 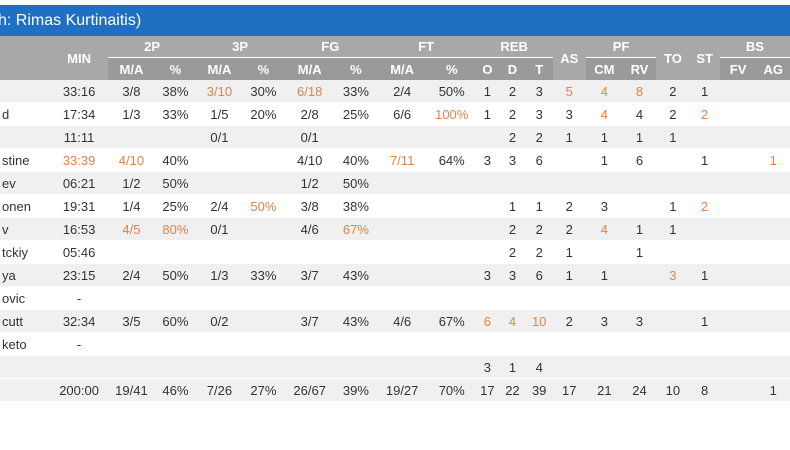 What do you see at coordinates (131, 390) in the screenshot?
I see `cell-p2ma: 19/41` at bounding box center [131, 390].